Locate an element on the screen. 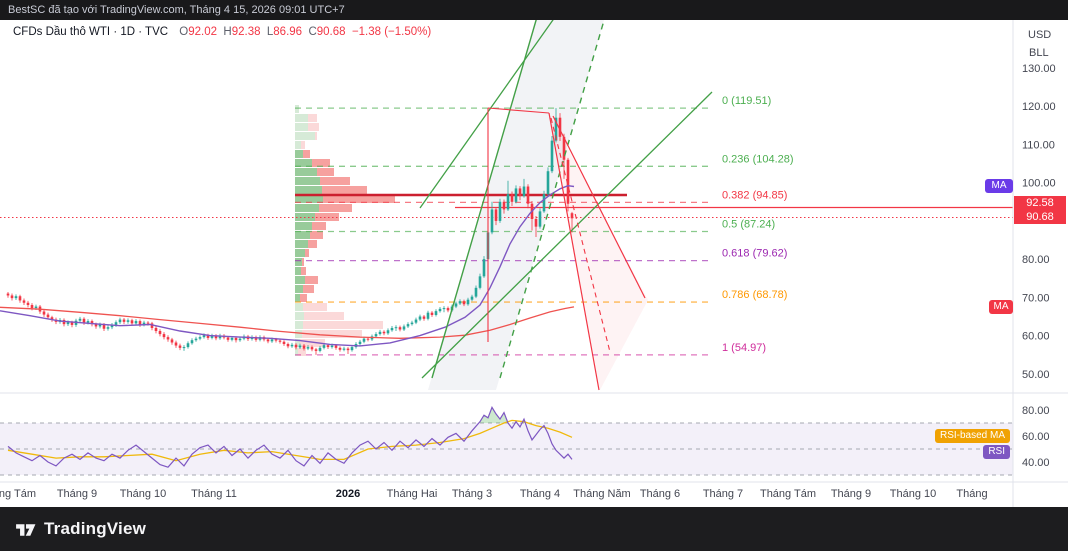  red-wedge-right is located at coordinates (599, 207).